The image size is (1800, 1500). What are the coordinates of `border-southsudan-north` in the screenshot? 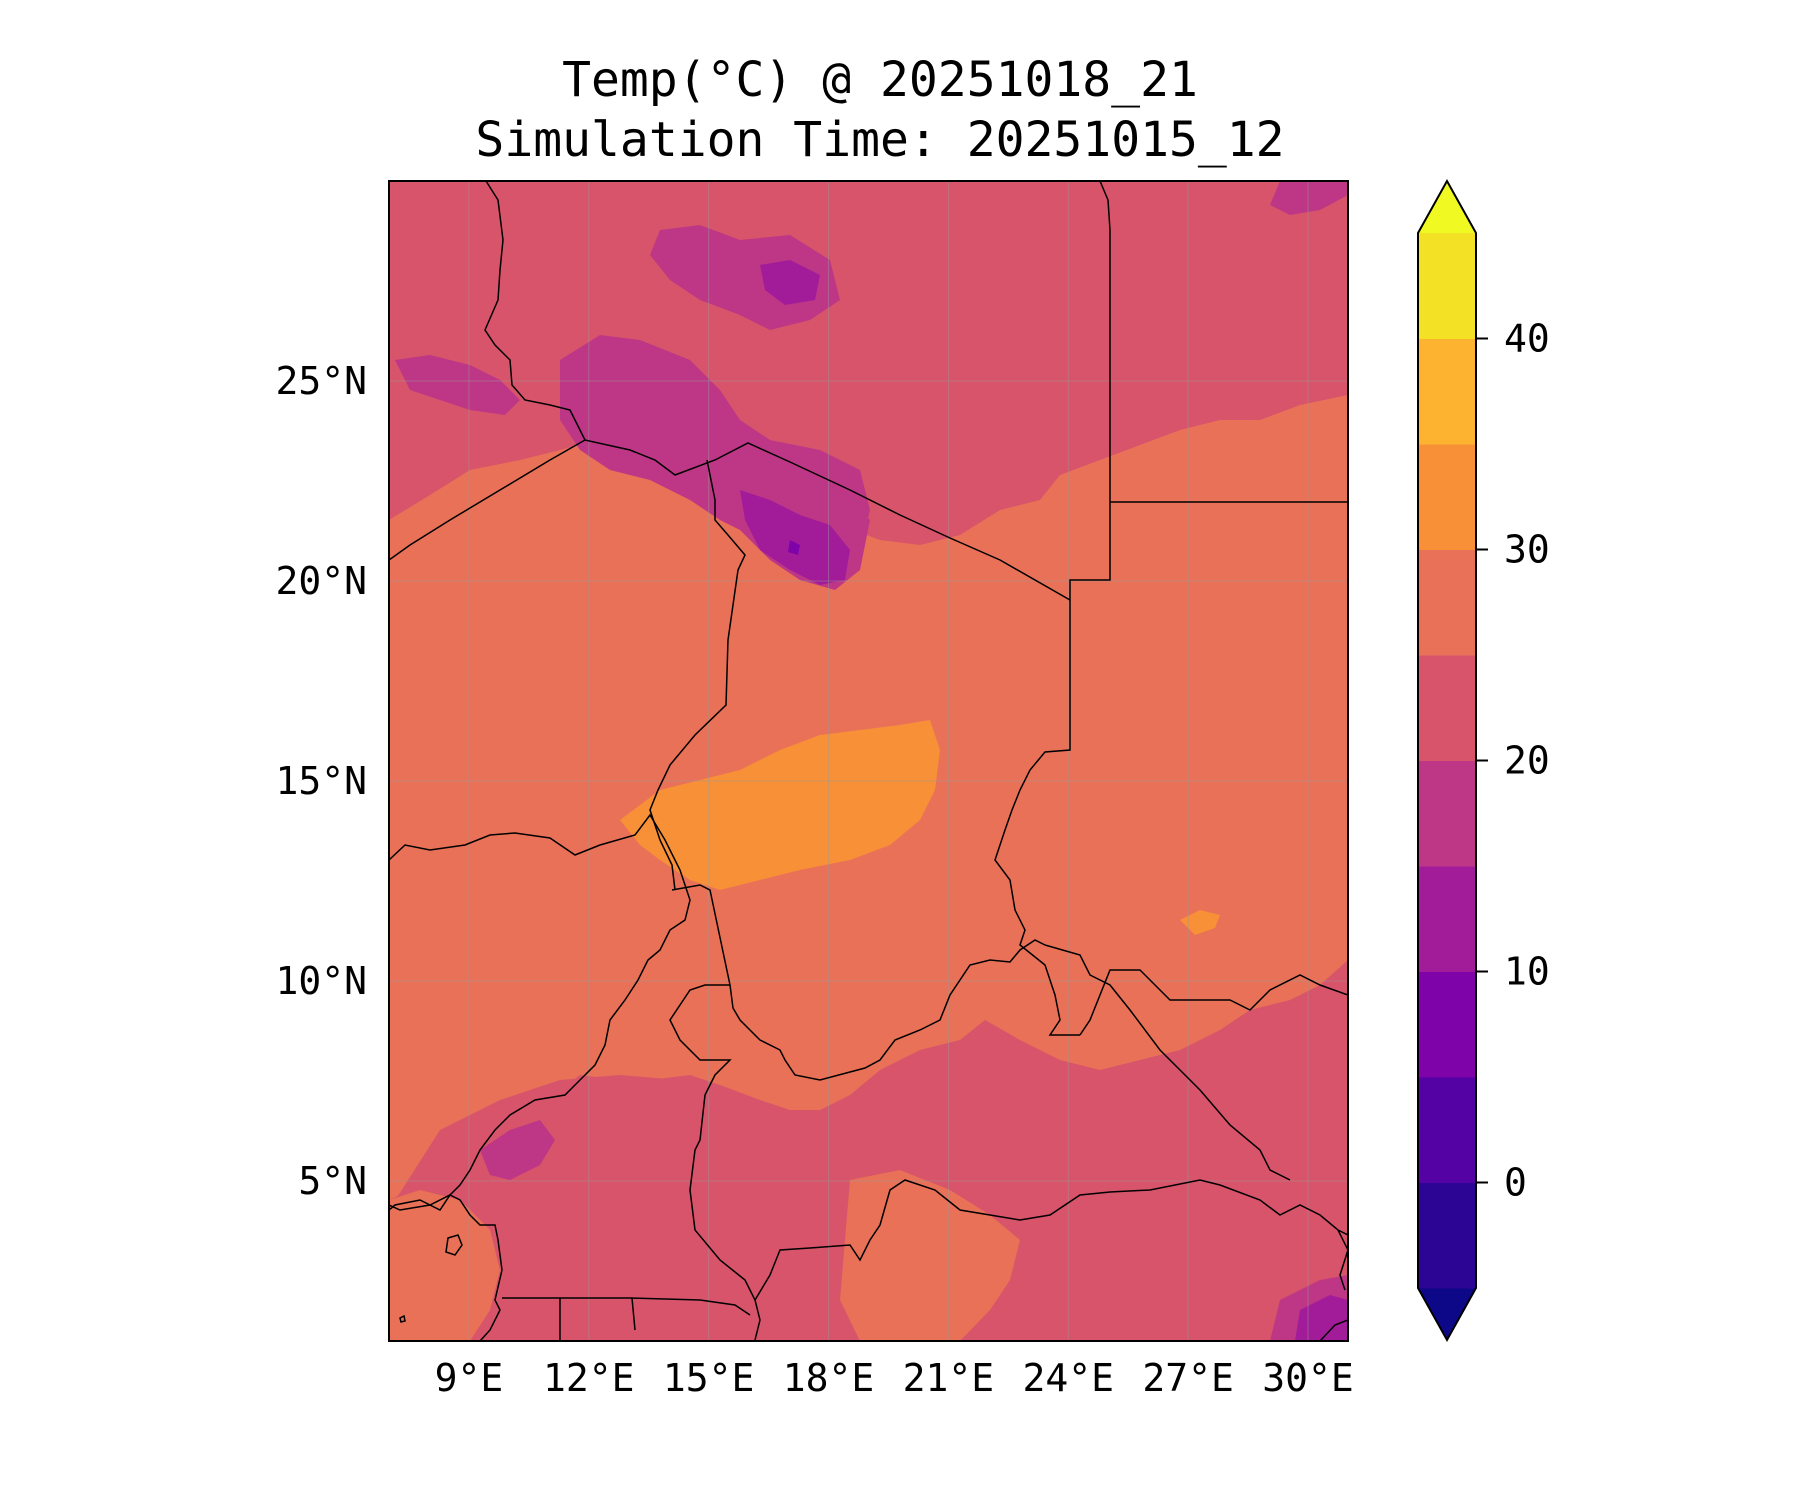 It's located at (1213, 1002).